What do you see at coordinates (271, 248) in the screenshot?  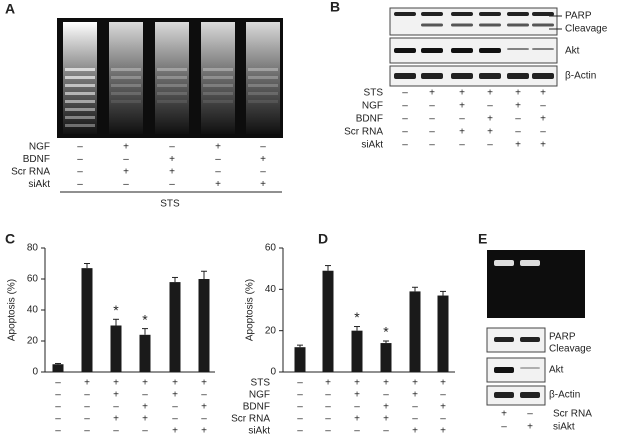 I see `y-tick-label: 60` at bounding box center [271, 248].